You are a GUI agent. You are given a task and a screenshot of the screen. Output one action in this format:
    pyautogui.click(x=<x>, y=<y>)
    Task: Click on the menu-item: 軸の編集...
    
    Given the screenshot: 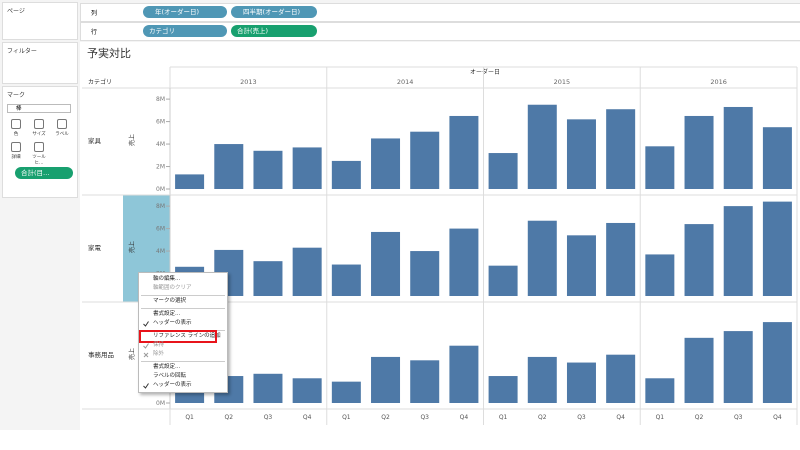 What is the action you would take?
    pyautogui.click(x=167, y=279)
    